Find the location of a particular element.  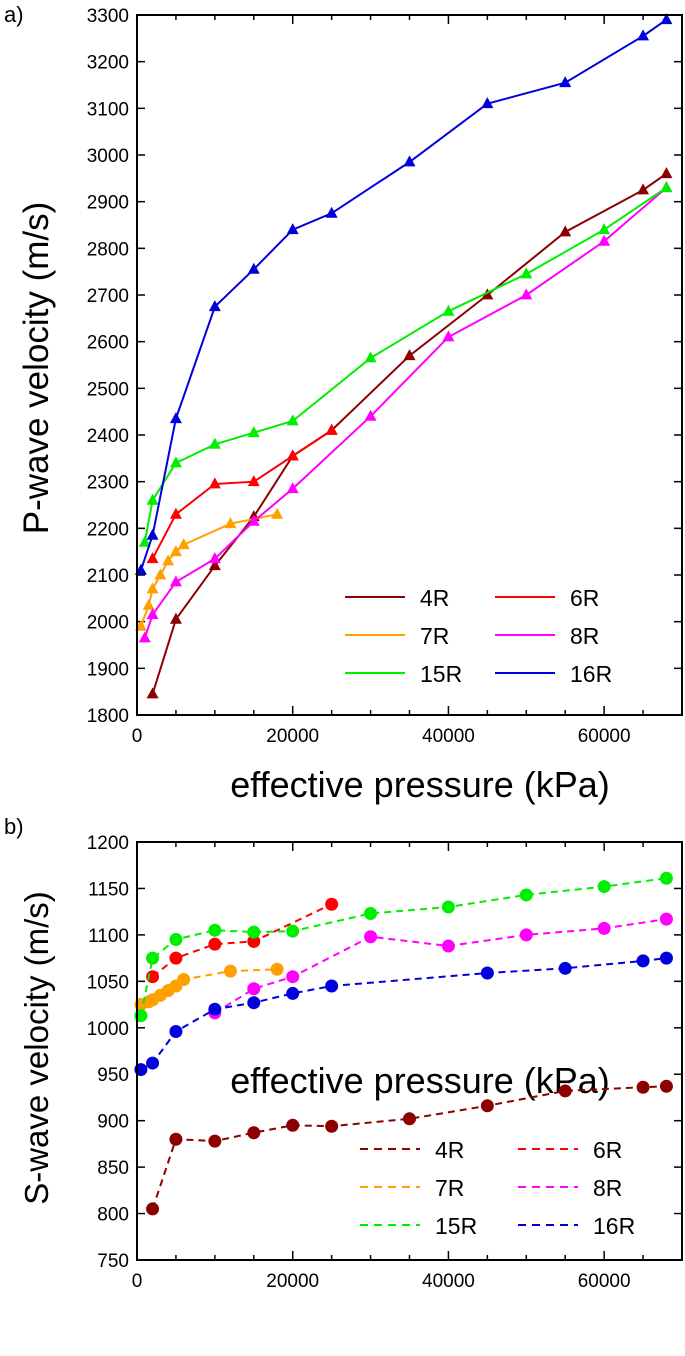

x-tick-label: 20000 is located at coordinates (292, 1281).